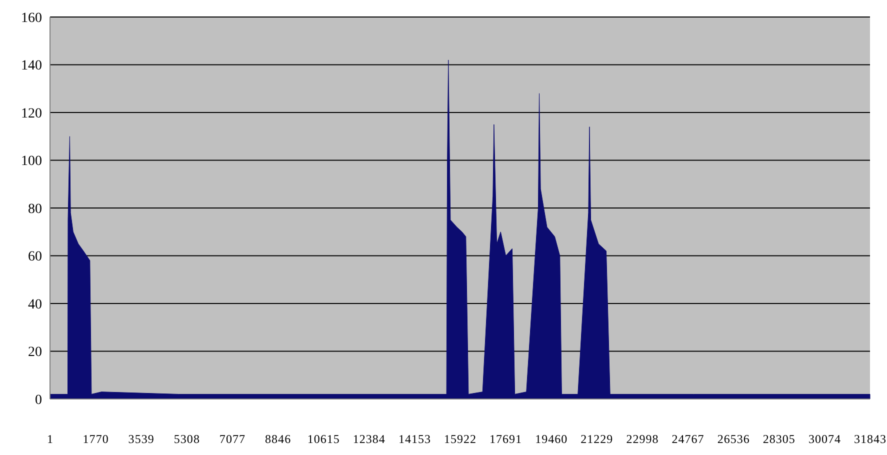 This screenshot has width=887, height=455. What do you see at coordinates (31, 114) in the screenshot?
I see `y-tick-label: 120` at bounding box center [31, 114].